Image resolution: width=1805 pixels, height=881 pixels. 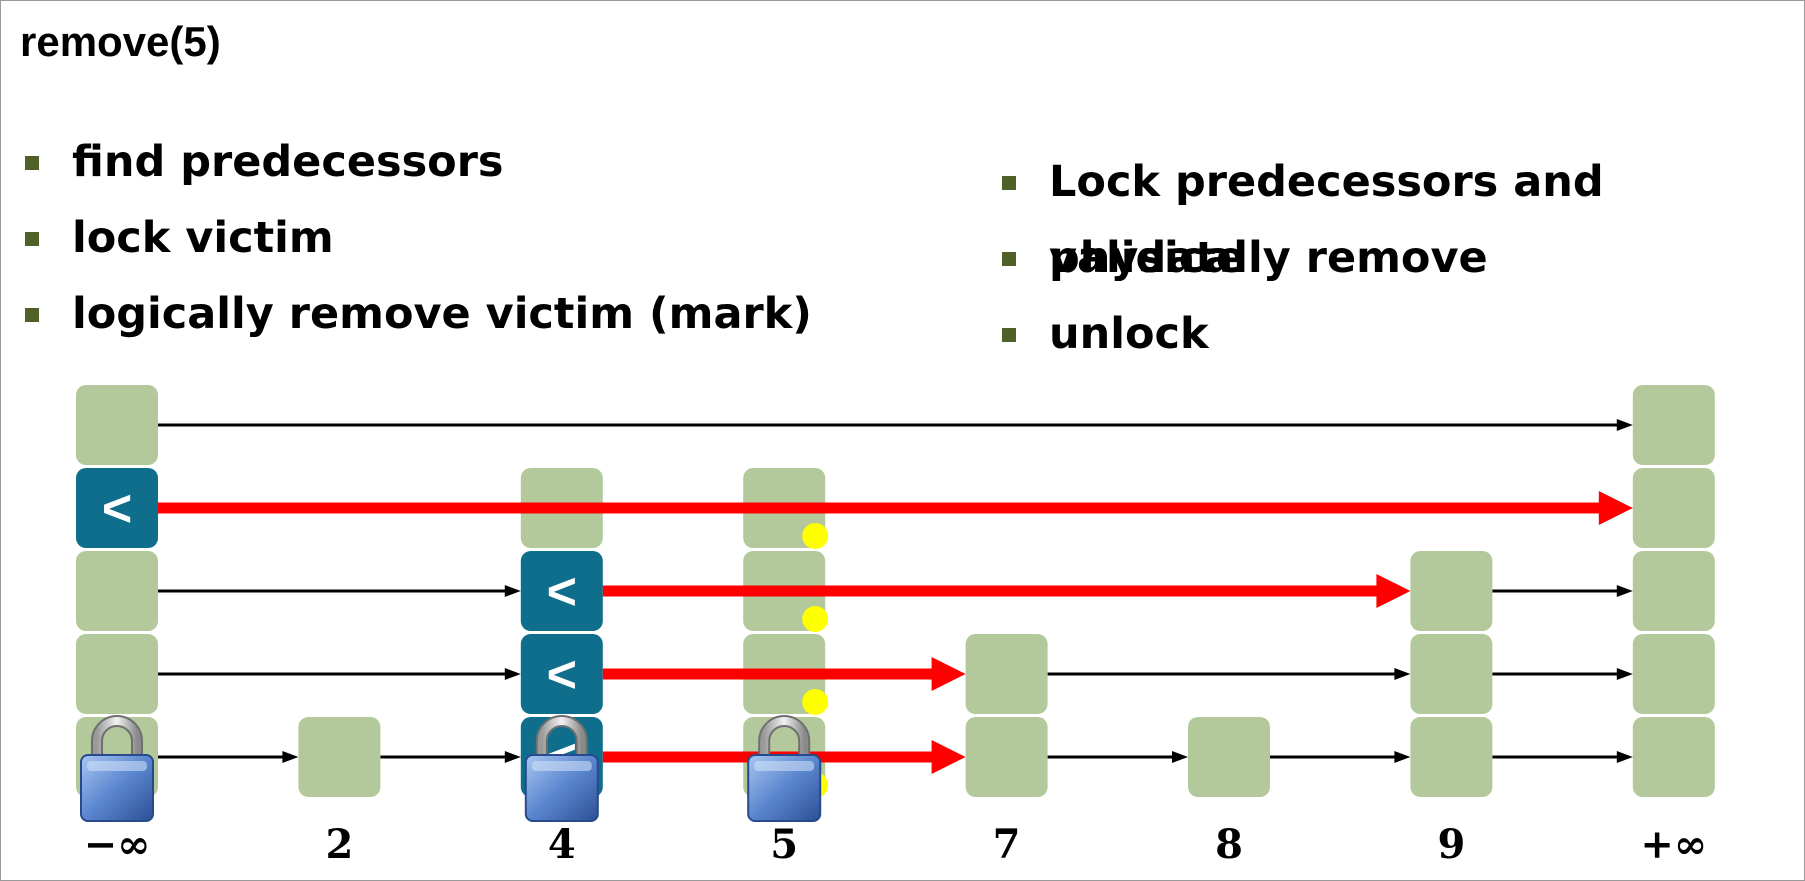 I want to click on key-label: 5, so click(x=784, y=844).